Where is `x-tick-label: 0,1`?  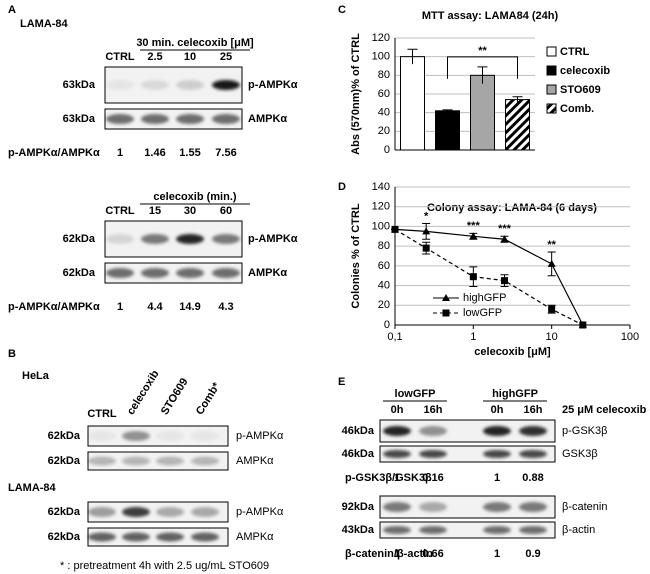
x-tick-label: 0,1 is located at coordinates (394, 337).